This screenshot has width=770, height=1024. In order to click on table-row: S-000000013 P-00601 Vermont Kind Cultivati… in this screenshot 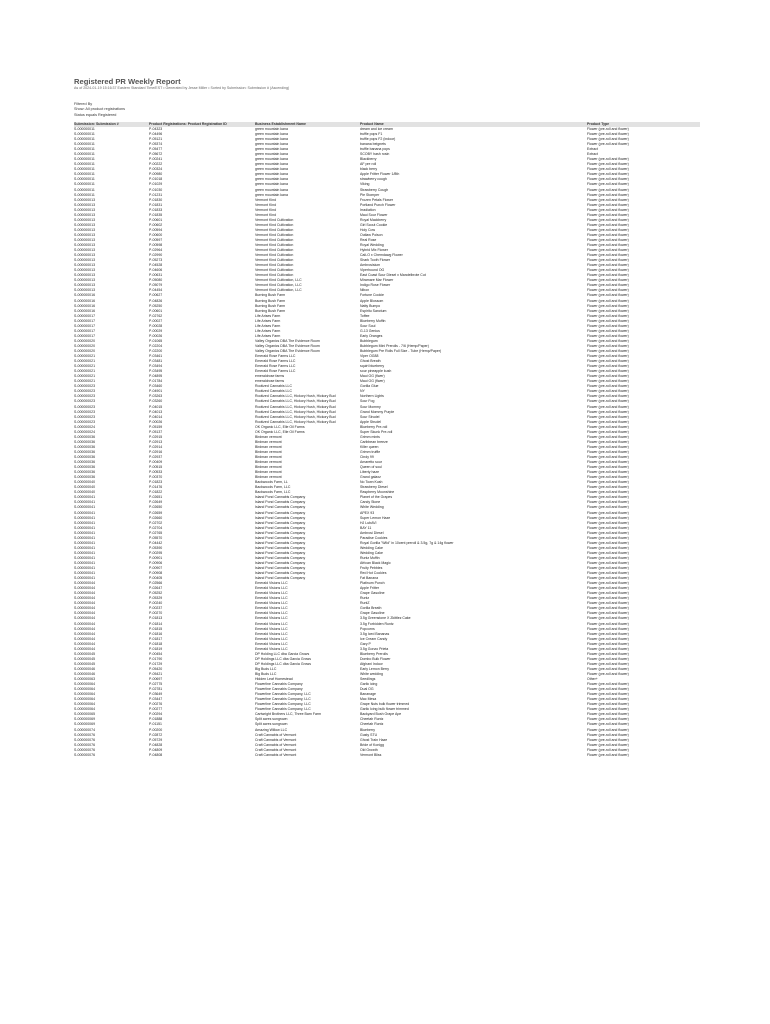, I will do `click(387, 220)`.